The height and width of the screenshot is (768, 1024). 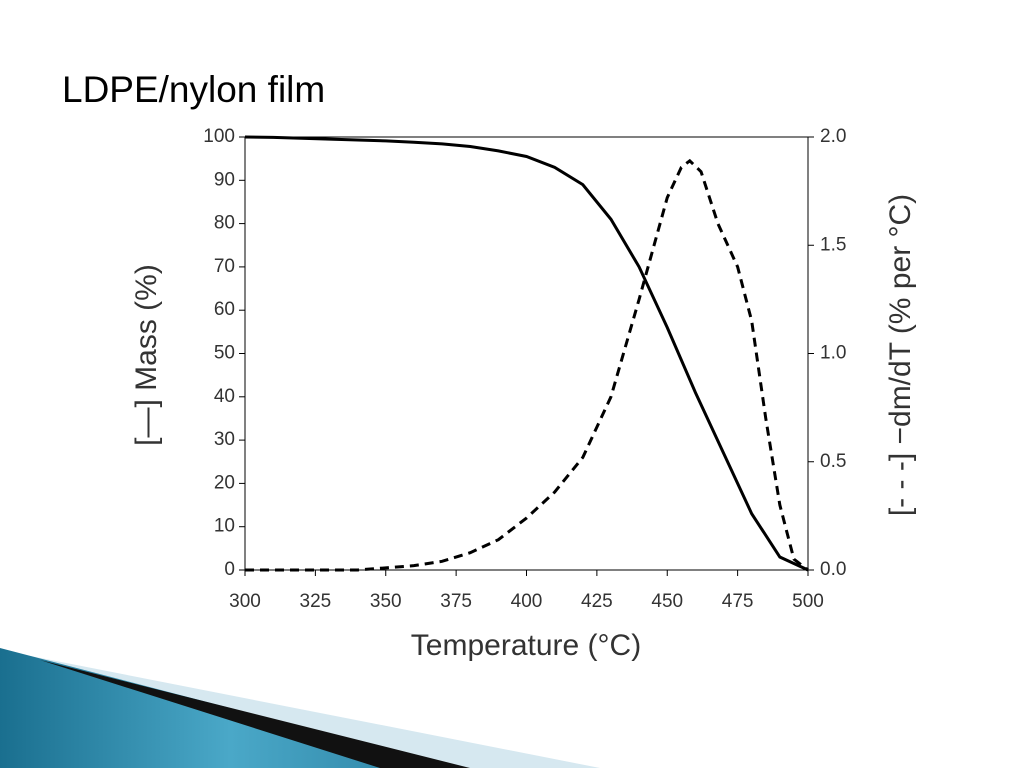 What do you see at coordinates (229, 569) in the screenshot?
I see `y-tick-label: 0` at bounding box center [229, 569].